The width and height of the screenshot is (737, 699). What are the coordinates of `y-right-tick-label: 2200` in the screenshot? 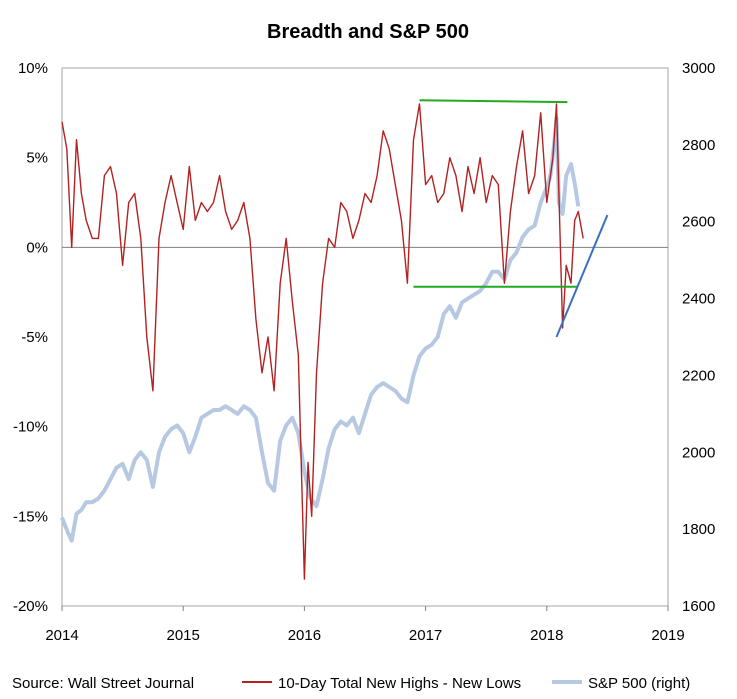 It's located at (698, 375).